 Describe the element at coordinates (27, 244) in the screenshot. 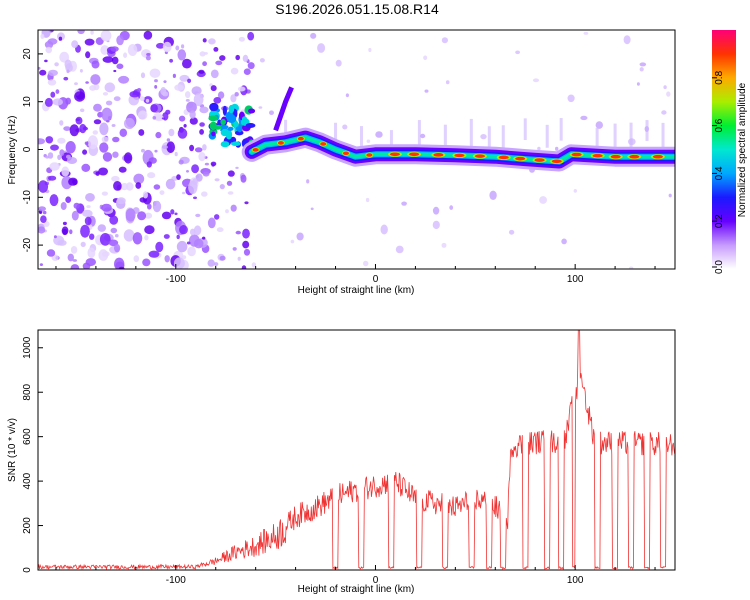

I see `y-tick-label: -20` at that location.